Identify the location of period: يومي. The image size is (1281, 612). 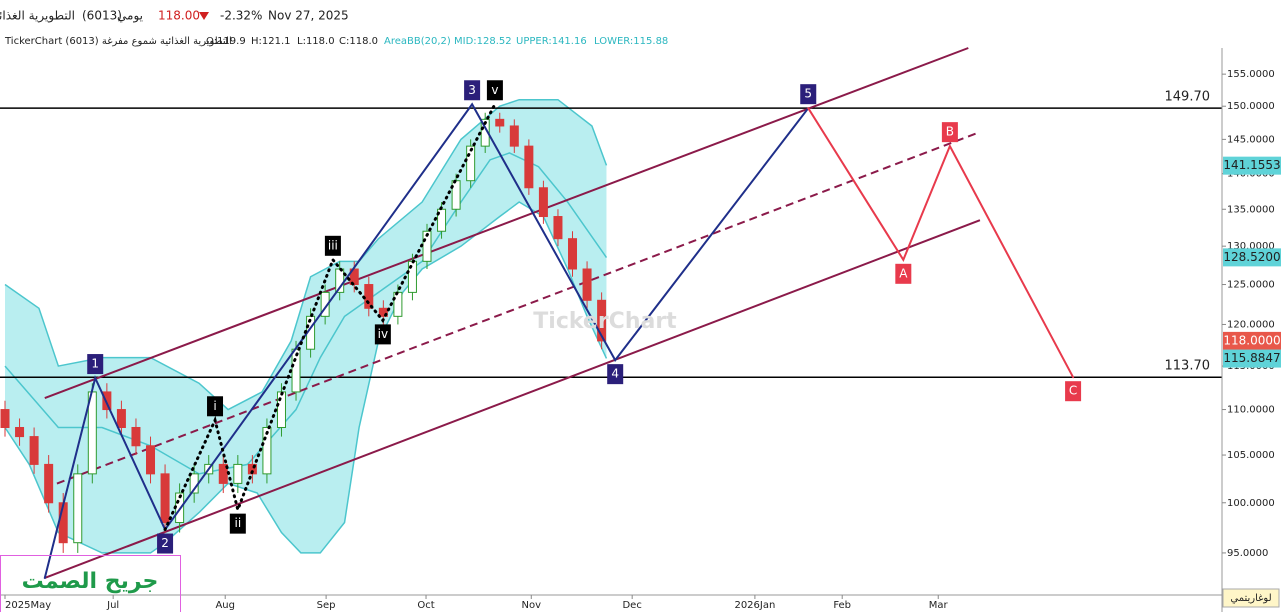
(130, 16).